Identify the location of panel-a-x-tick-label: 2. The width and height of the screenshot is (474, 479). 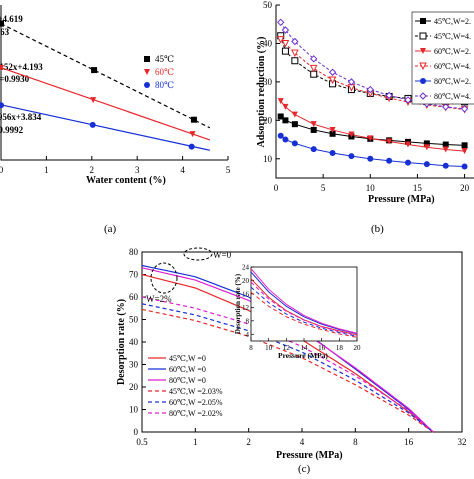
(92, 170).